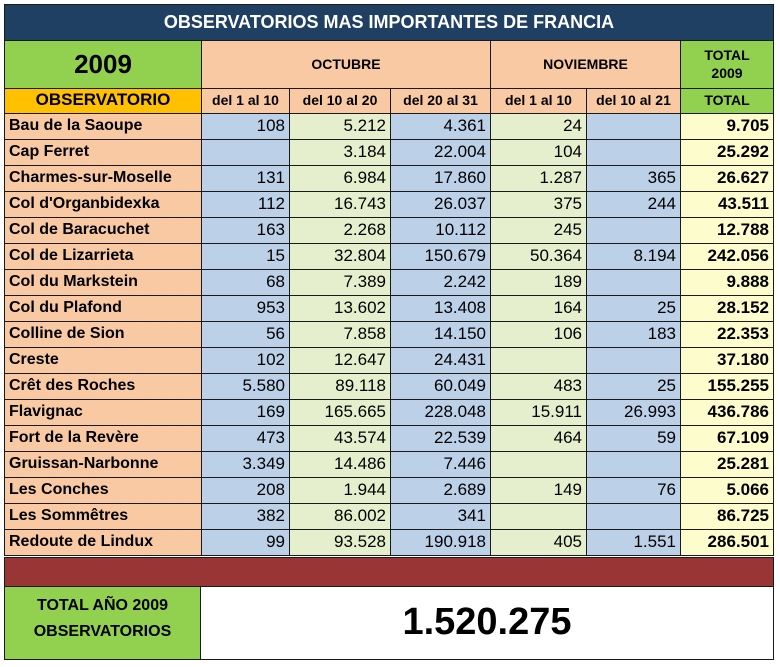 This screenshot has height=667, width=780. What do you see at coordinates (245, 464) in the screenshot?
I see `period-value: 3.349` at bounding box center [245, 464].